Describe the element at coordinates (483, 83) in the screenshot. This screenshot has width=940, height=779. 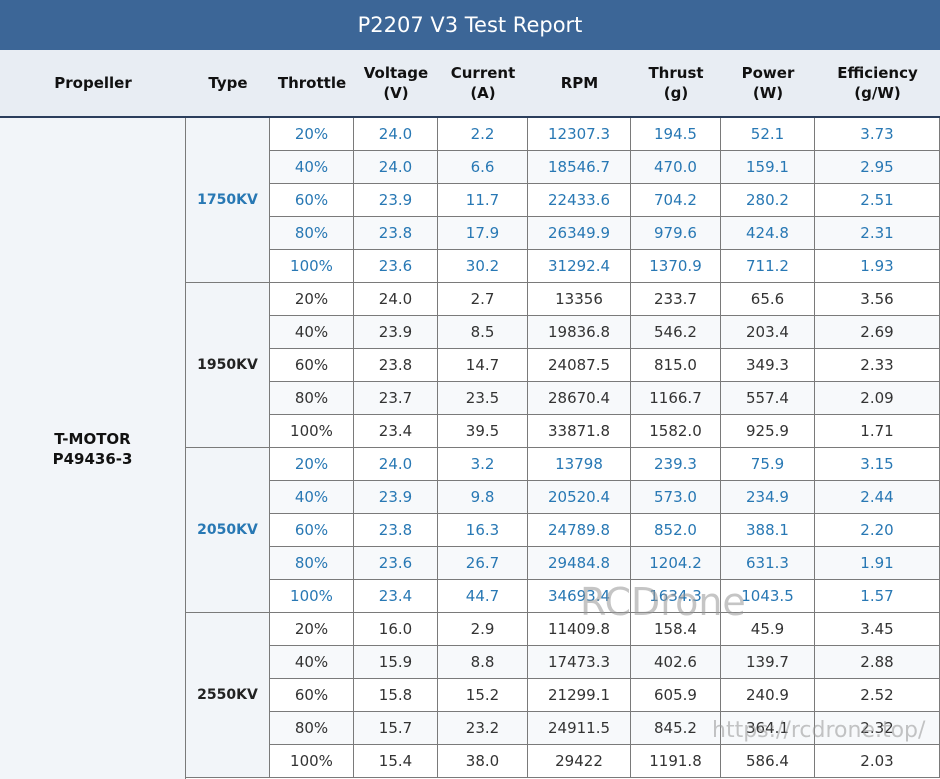
I see `header-current: Current (A)` at that location.